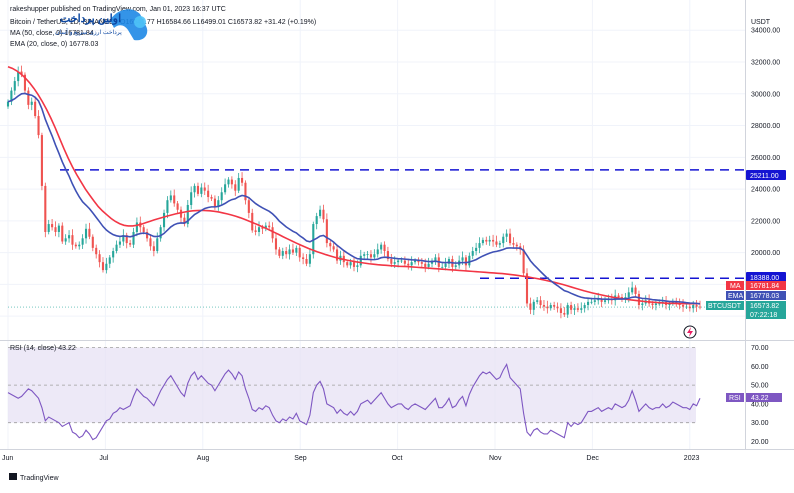  I want to click on price-tick-label: 22000.00, so click(765, 221).